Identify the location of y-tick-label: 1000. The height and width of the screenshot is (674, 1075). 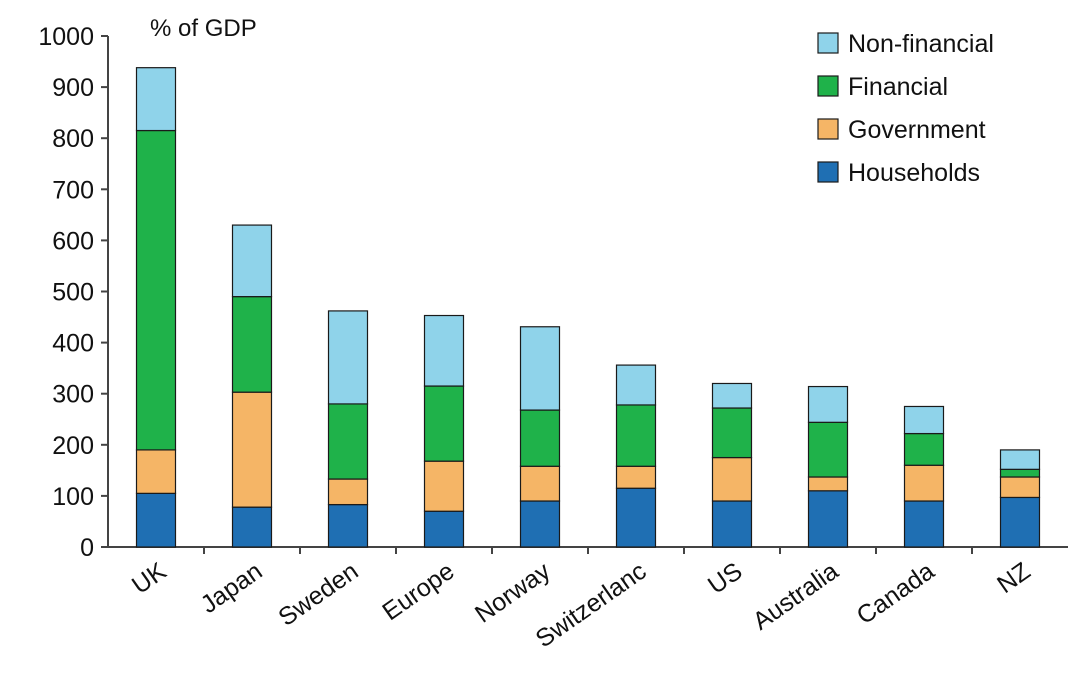
(66, 37).